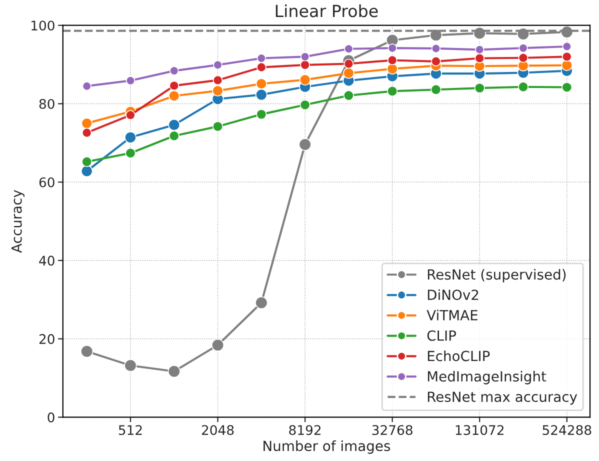 The image size is (599, 461). What do you see at coordinates (503, 398) in the screenshot?
I see `legend-label: ResNet max accuracy` at bounding box center [503, 398].